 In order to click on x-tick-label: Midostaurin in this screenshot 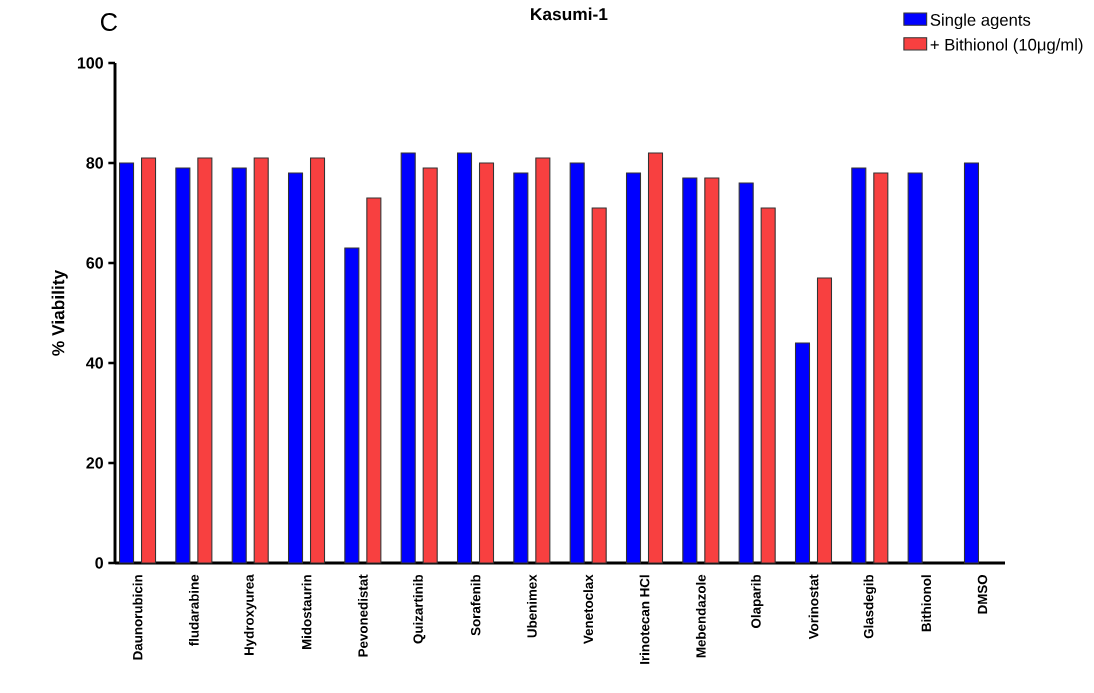, I will do `click(306, 612)`.